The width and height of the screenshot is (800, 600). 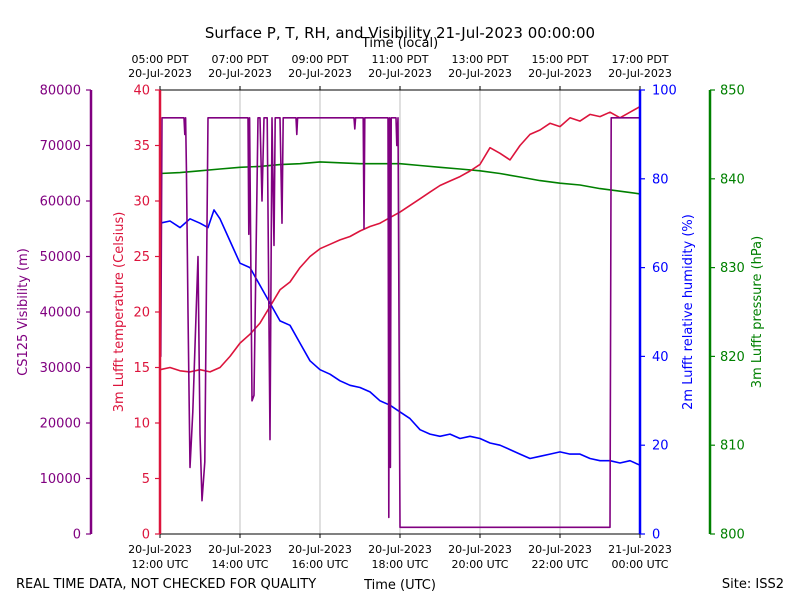 What do you see at coordinates (60, 202) in the screenshot?
I see `visibility-tick-label: 60000` at bounding box center [60, 202].